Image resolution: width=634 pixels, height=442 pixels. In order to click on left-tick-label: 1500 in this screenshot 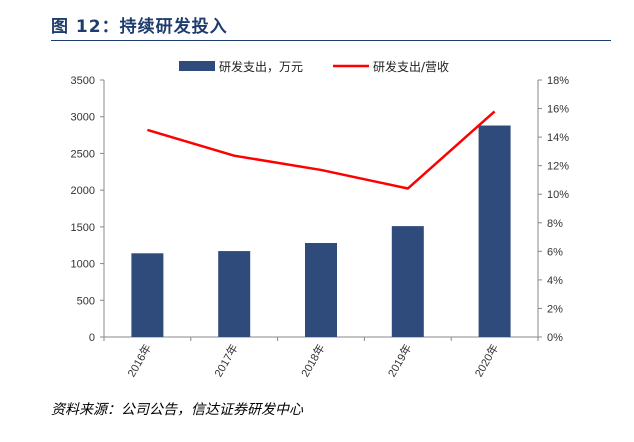, I will do `click(83, 228)`.